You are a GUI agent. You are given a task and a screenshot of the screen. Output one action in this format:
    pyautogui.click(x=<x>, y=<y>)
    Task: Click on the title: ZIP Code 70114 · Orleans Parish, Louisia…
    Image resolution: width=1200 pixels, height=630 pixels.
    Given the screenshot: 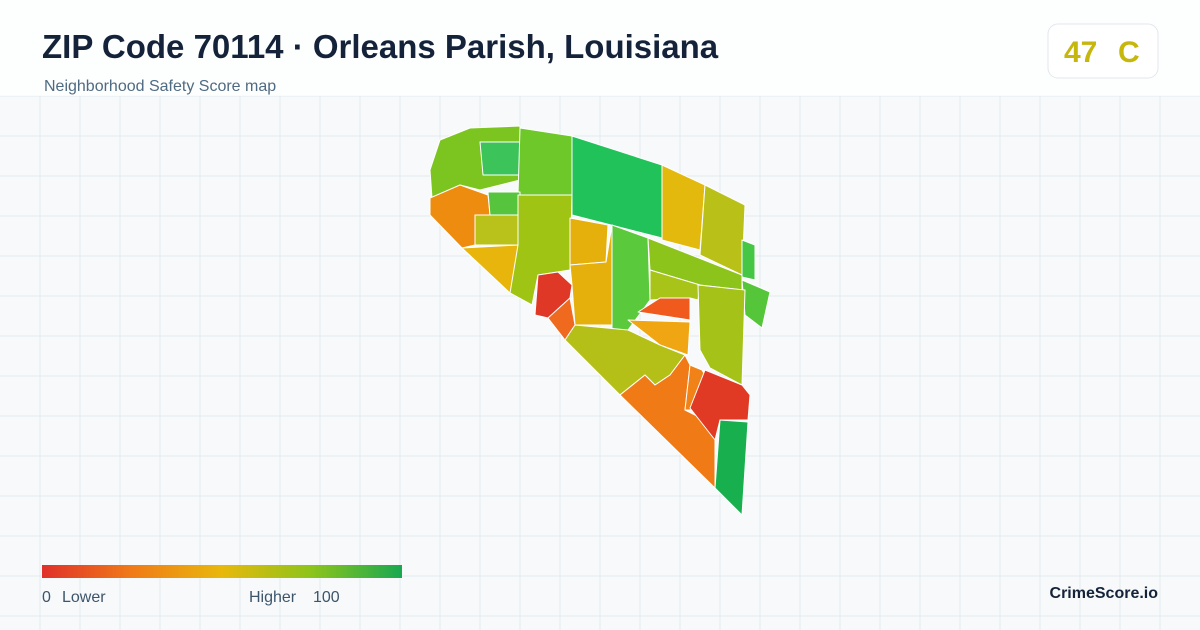 What is the action you would take?
    pyautogui.click(x=380, y=46)
    